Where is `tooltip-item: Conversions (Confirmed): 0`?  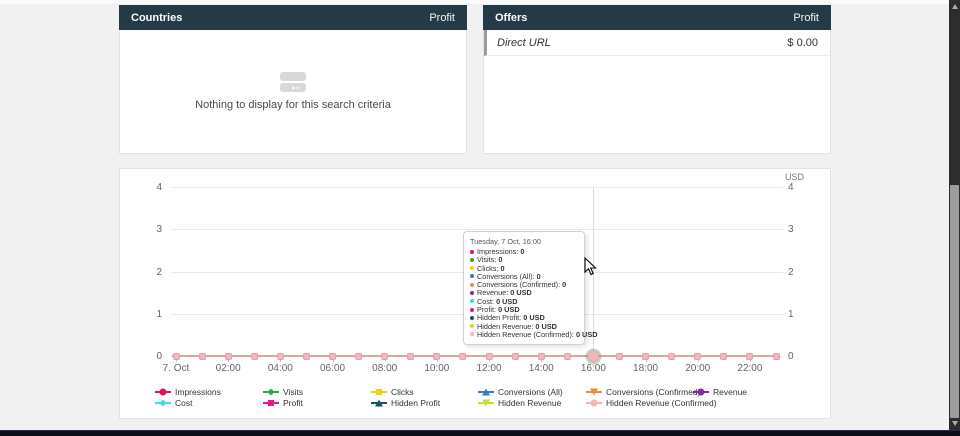
tooltip-item: Conversions (Confirmed): 0 is located at coordinates (524, 284).